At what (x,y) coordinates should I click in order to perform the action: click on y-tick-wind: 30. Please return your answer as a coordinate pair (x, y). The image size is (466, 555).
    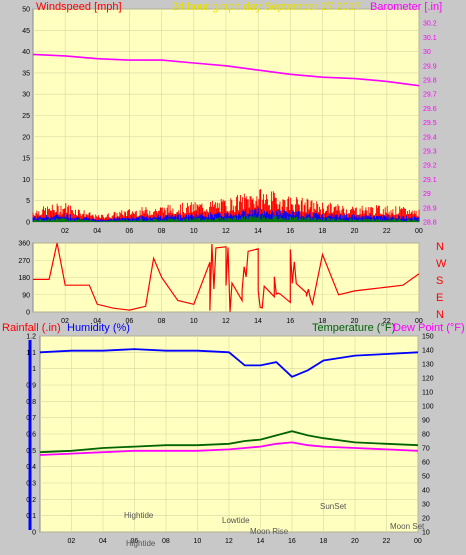
    Looking at the image, I should click on (26, 95).